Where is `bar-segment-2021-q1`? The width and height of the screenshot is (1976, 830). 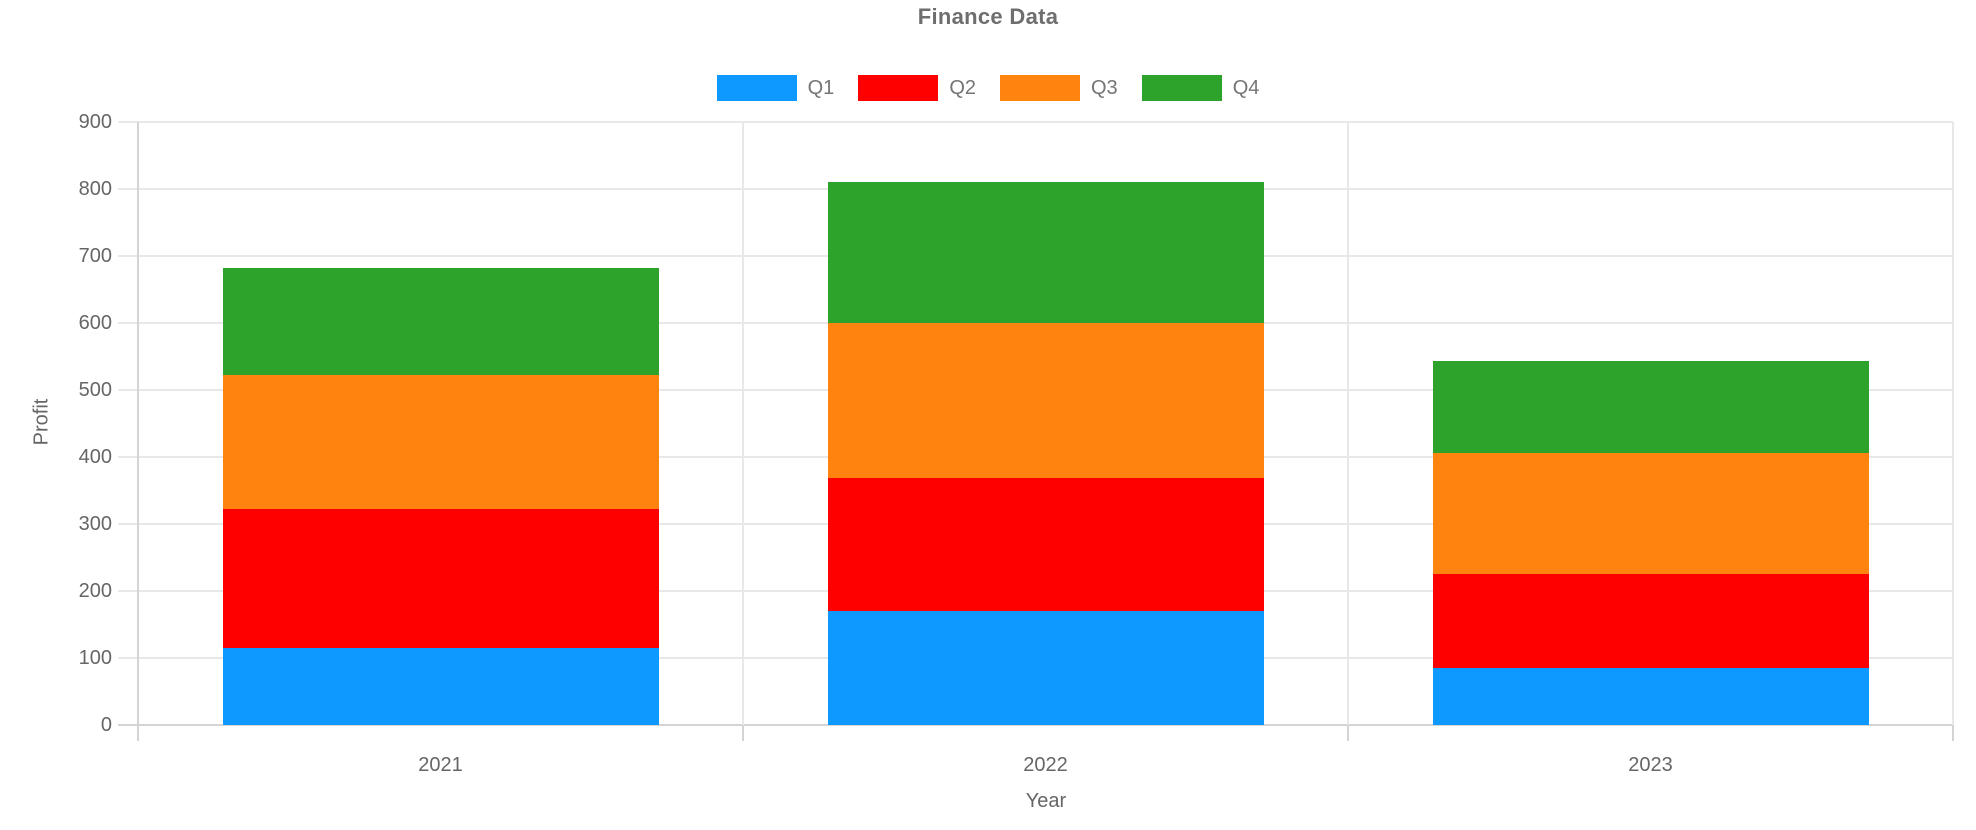
bar-segment-2021-q1 is located at coordinates (440, 686).